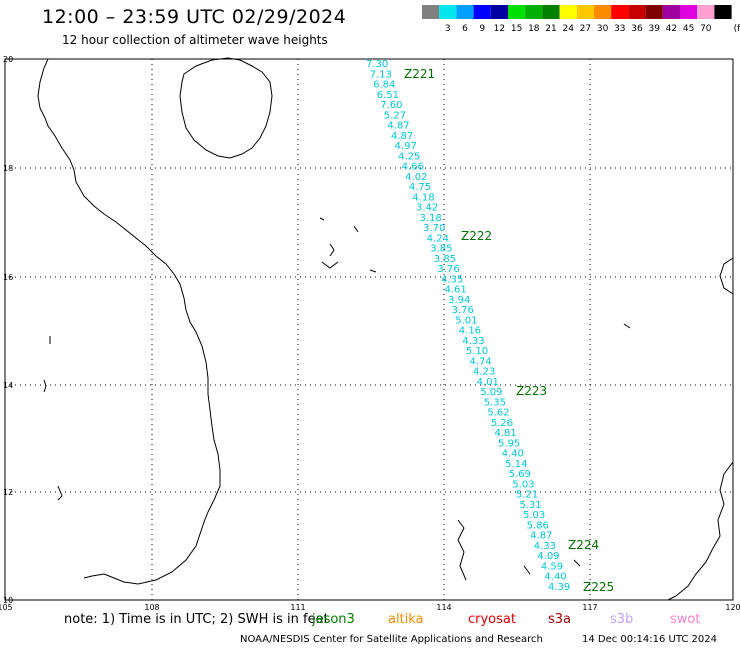  Describe the element at coordinates (671, 29) in the screenshot. I see `color-bin-label: 42` at that location.